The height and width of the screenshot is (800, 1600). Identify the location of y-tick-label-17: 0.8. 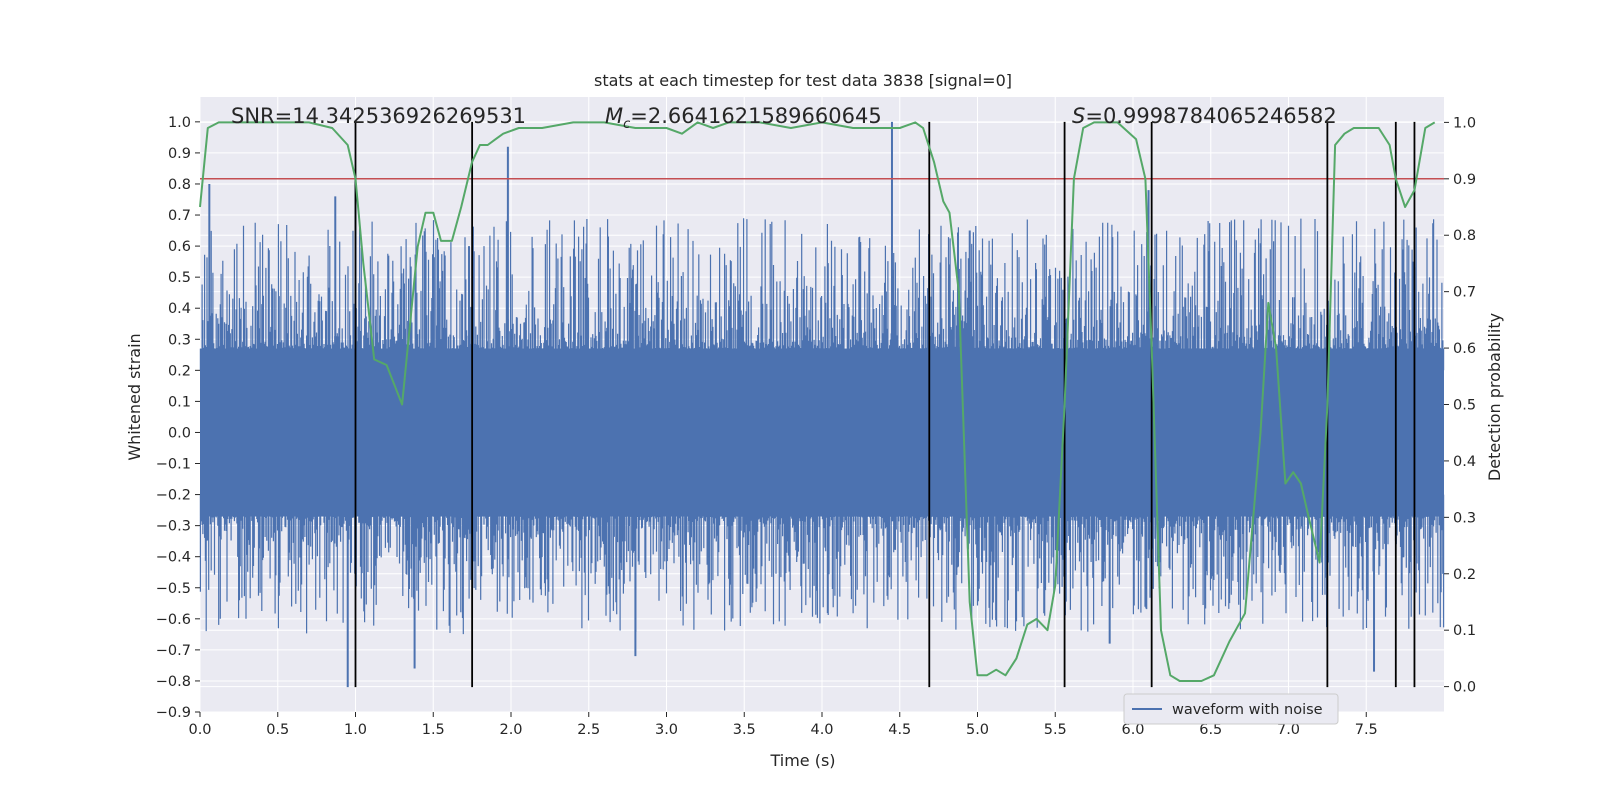
(179, 185).